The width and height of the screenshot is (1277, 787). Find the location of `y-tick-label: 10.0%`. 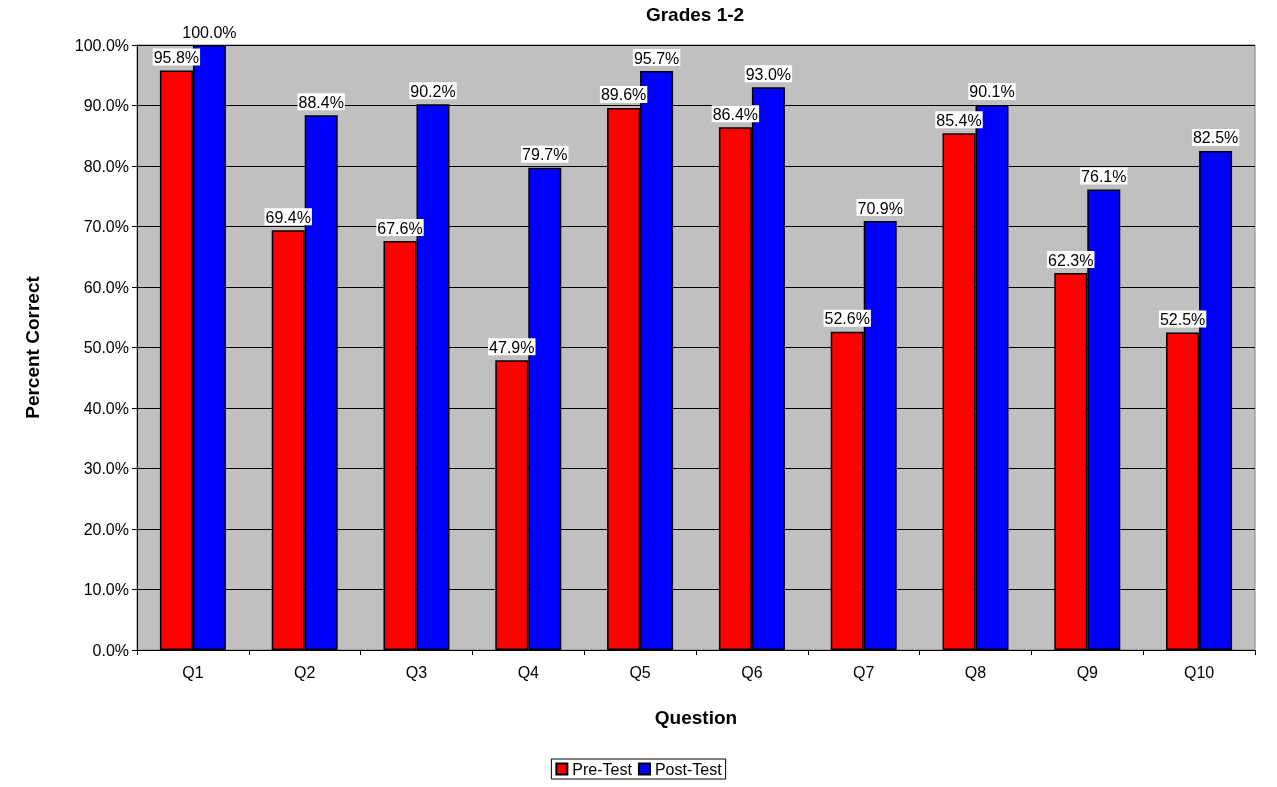

y-tick-label: 10.0% is located at coordinates (106, 589).